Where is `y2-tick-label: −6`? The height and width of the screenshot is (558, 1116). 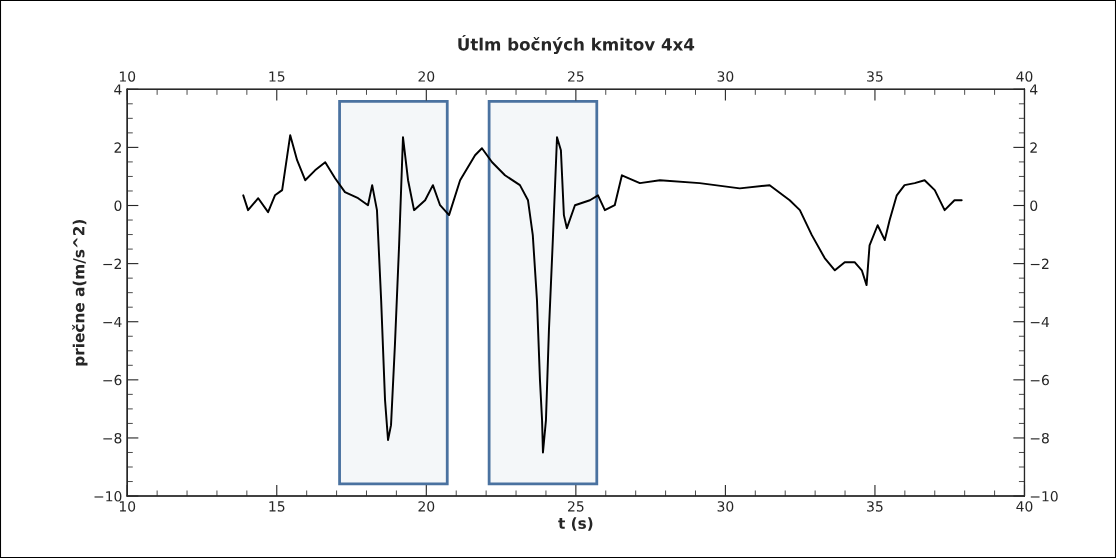
y2-tick-label: −6 is located at coordinates (1039, 380).